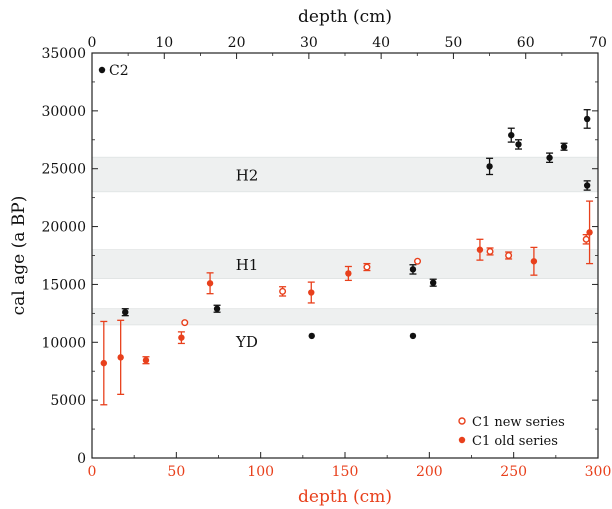 The image size is (612, 509). I want to click on band-label-yd: YD, so click(246, 342).